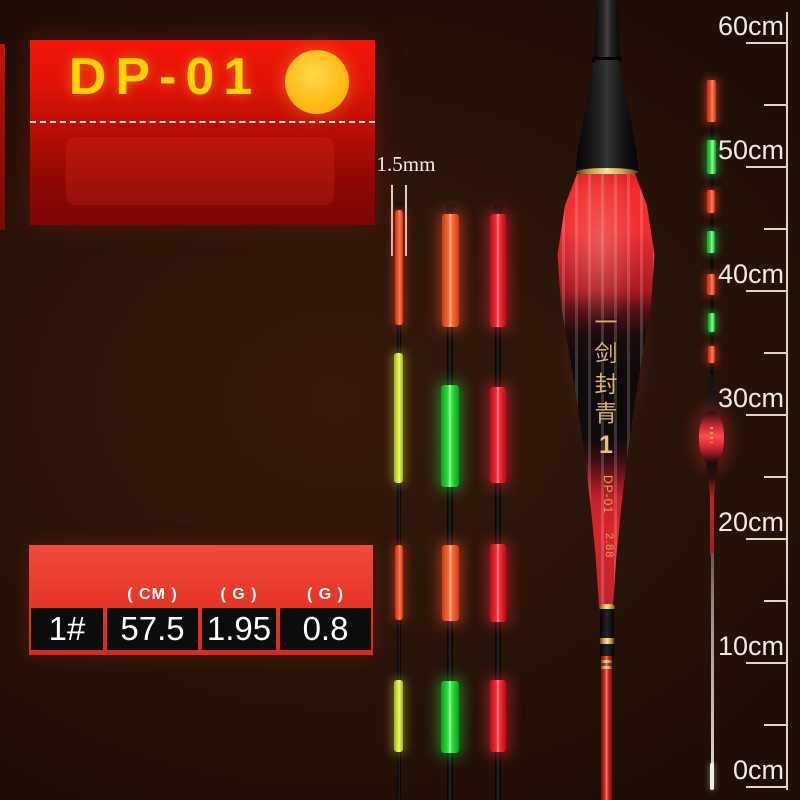  What do you see at coordinates (712, 227) in the screenshot?
I see `small-float-stem` at bounding box center [712, 227].